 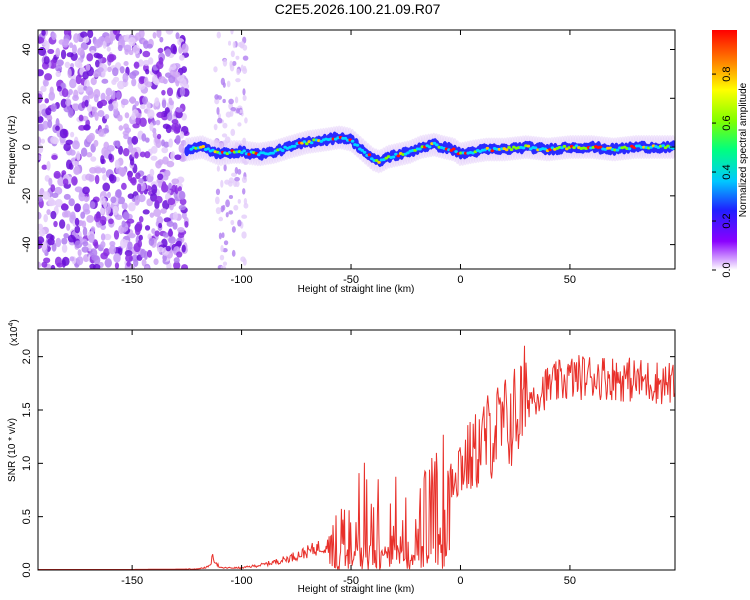 What do you see at coordinates (27, 569) in the screenshot?
I see `snr-y-tick-label: 0.0` at bounding box center [27, 569].